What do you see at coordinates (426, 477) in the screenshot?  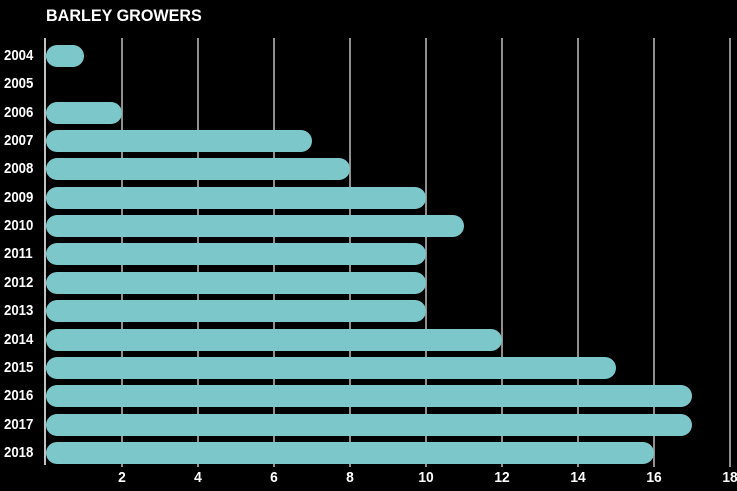 I see `x-tick-label-10: 10` at bounding box center [426, 477].